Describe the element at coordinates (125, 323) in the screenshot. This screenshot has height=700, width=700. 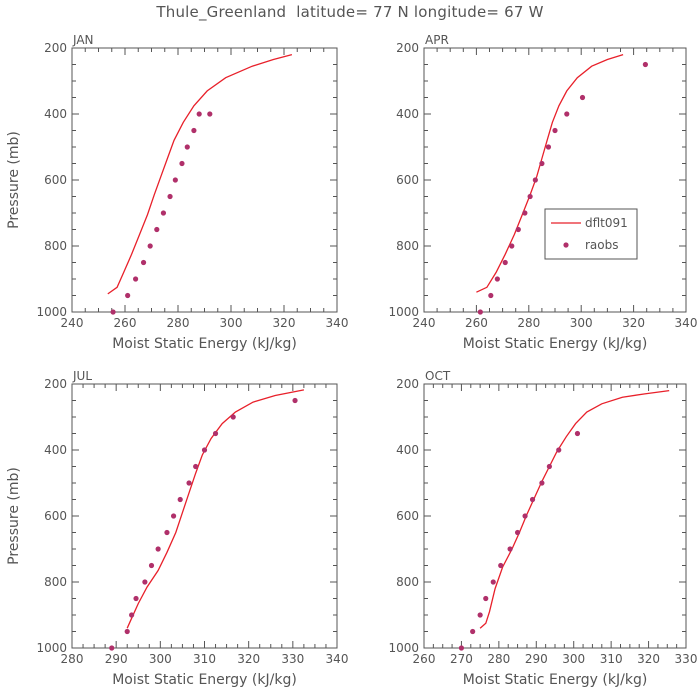
I see `x-tick-label: 260` at that location.